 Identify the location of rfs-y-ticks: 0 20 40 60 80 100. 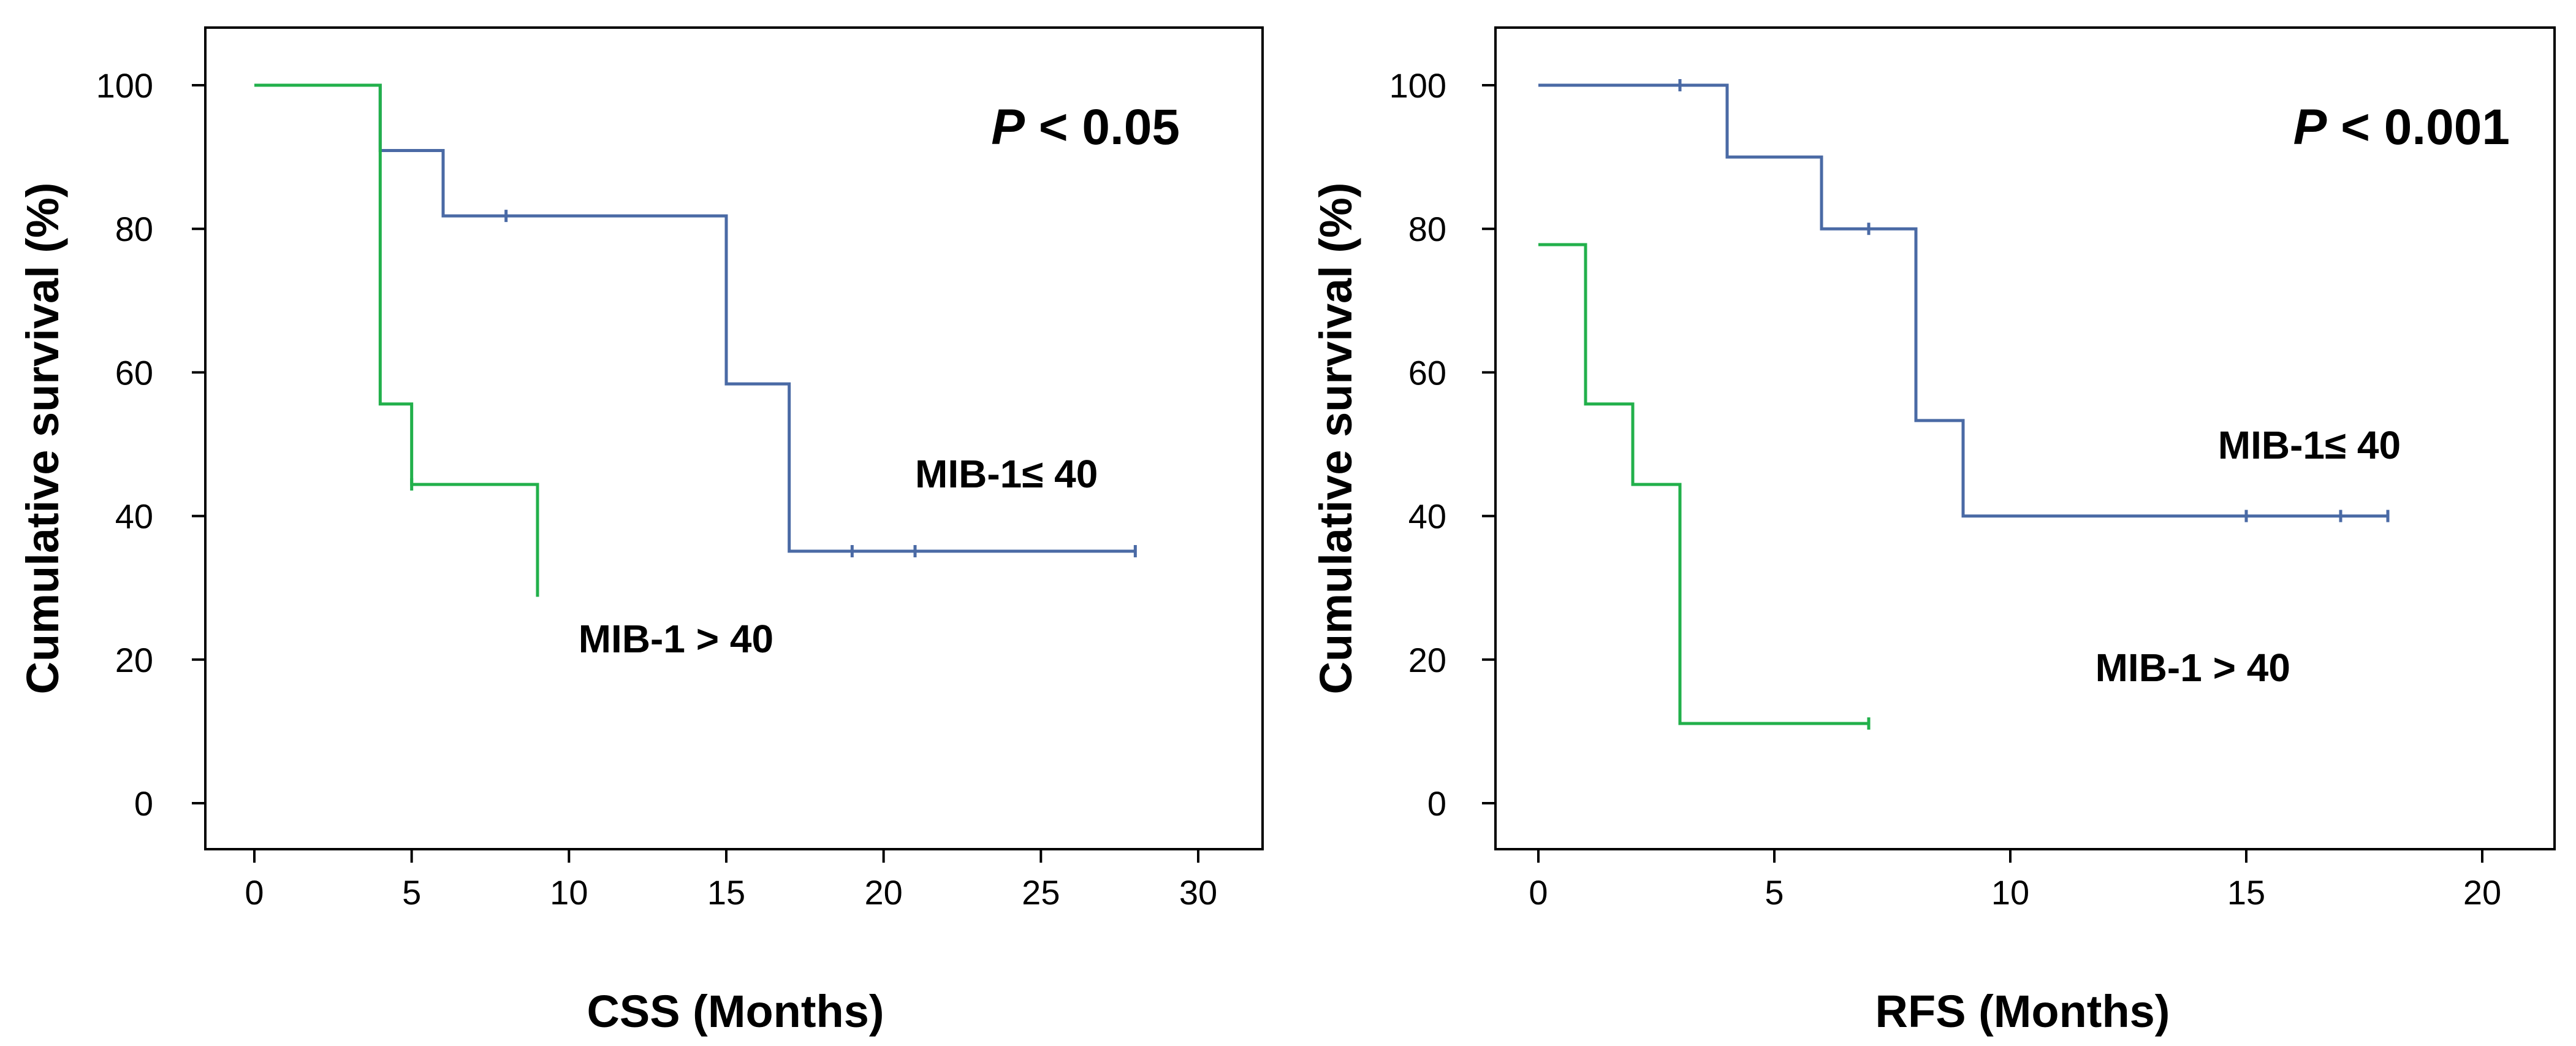
(1442, 444).